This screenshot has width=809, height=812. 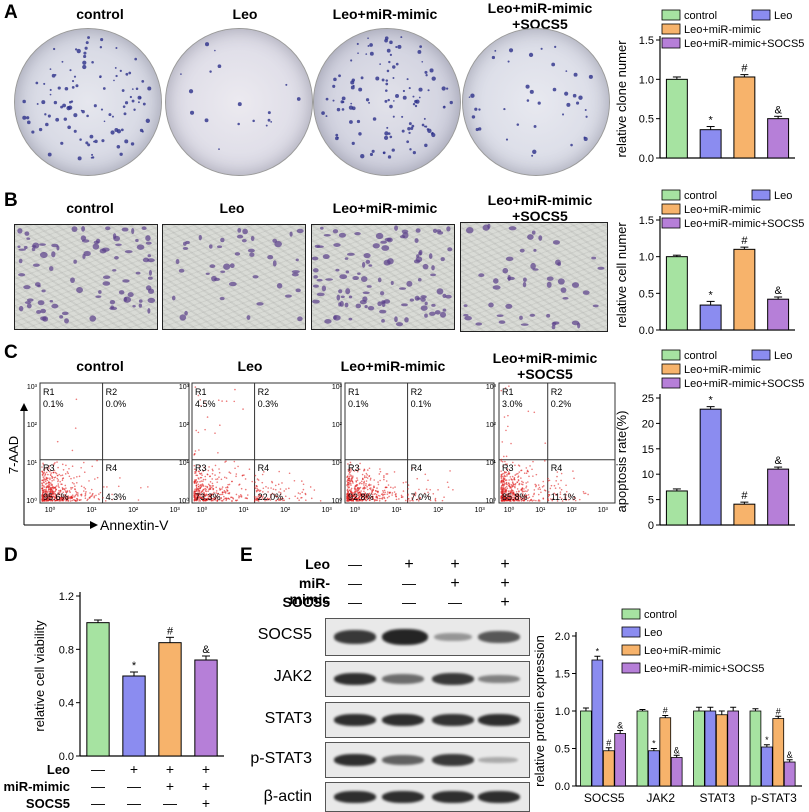 I want to click on colony-dots-overlay, so click(x=307, y=98).